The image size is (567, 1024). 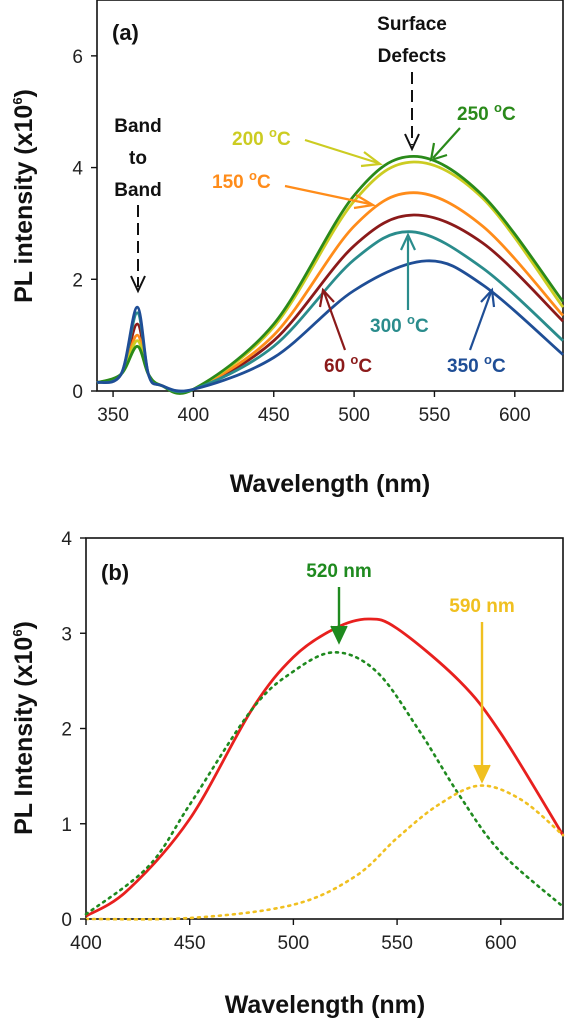 What do you see at coordinates (365, 202) in the screenshot?
I see `arrowhead-150c` at bounding box center [365, 202].